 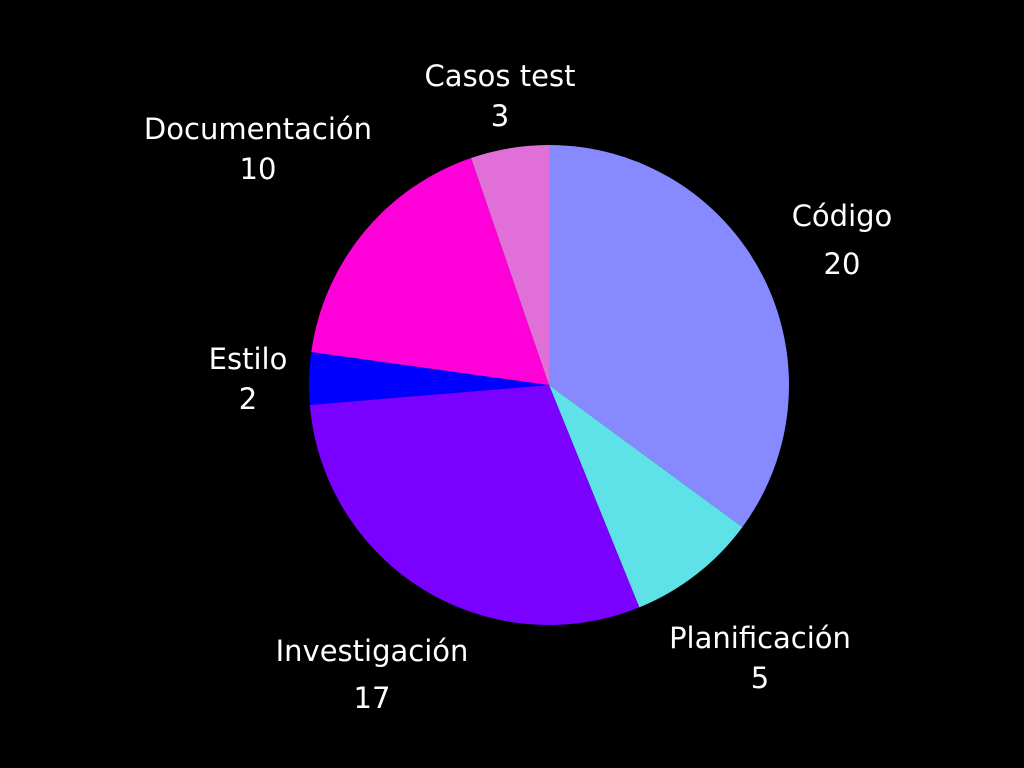 What do you see at coordinates (842, 264) in the screenshot?
I see `slice-label-value: 20` at bounding box center [842, 264].